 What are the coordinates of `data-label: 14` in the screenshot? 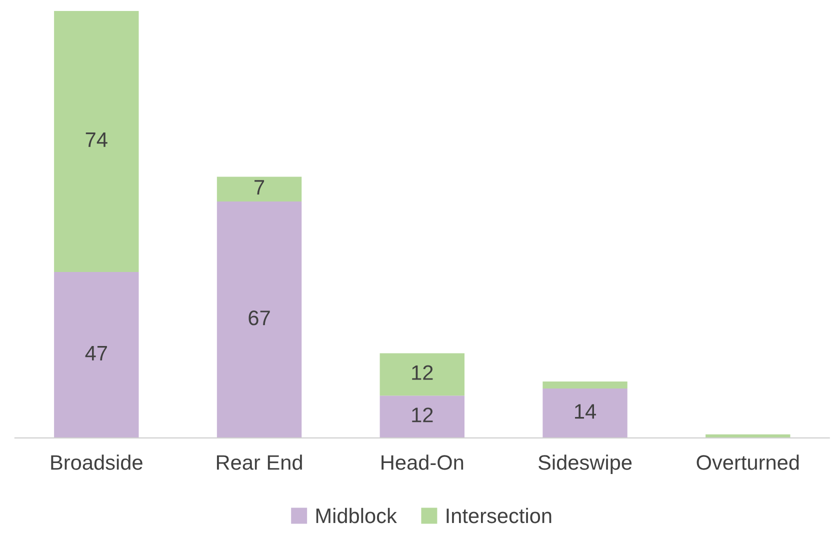 It's located at (585, 411).